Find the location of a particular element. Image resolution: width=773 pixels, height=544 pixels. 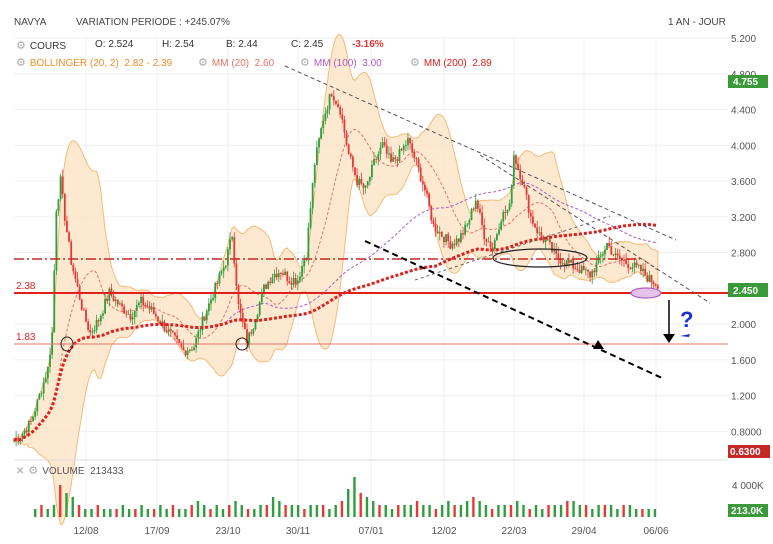

change-value: -3.16% is located at coordinates (368, 44).